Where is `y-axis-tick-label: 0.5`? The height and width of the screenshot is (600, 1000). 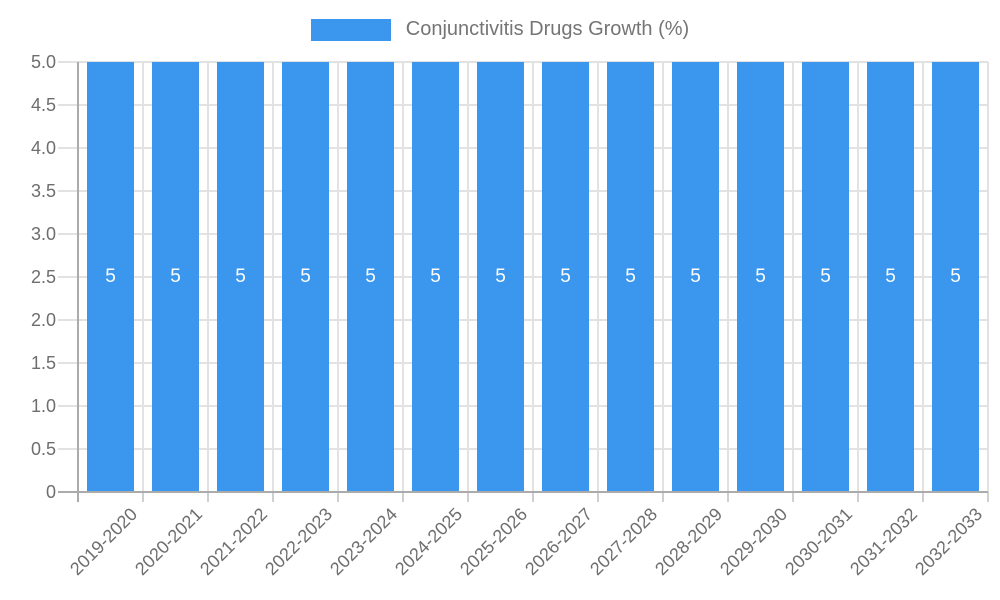
y-axis-tick-label: 0.5 is located at coordinates (43, 449).